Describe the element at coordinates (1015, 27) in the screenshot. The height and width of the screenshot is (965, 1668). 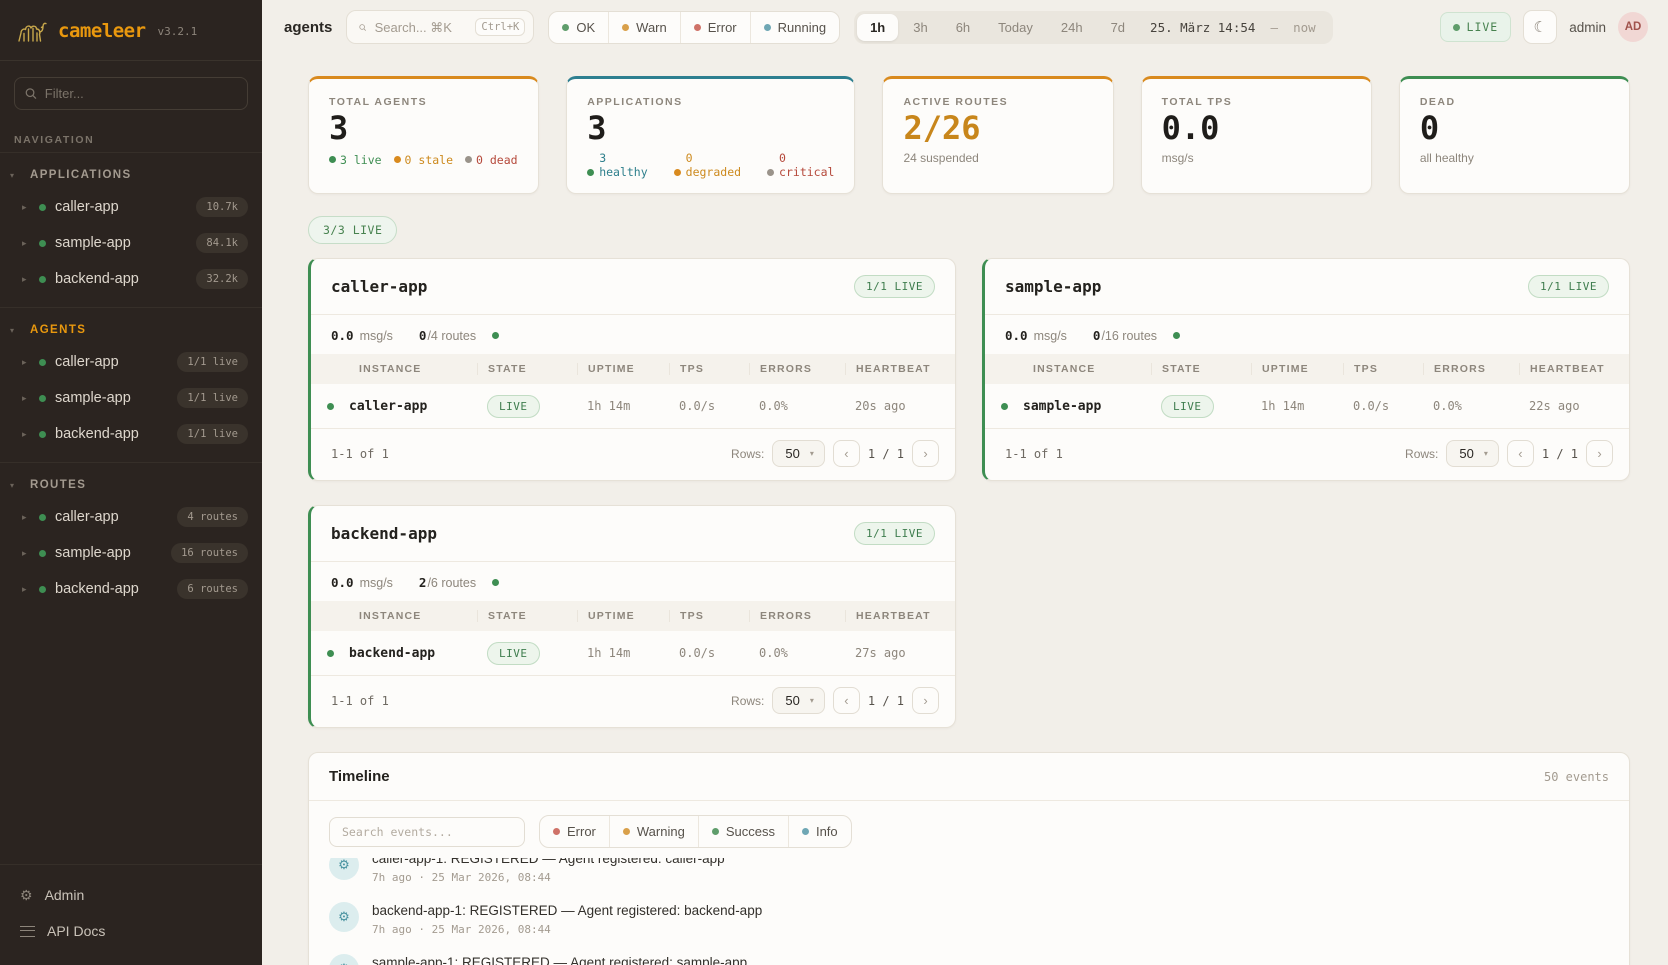
I see `range-today-button: Today` at that location.